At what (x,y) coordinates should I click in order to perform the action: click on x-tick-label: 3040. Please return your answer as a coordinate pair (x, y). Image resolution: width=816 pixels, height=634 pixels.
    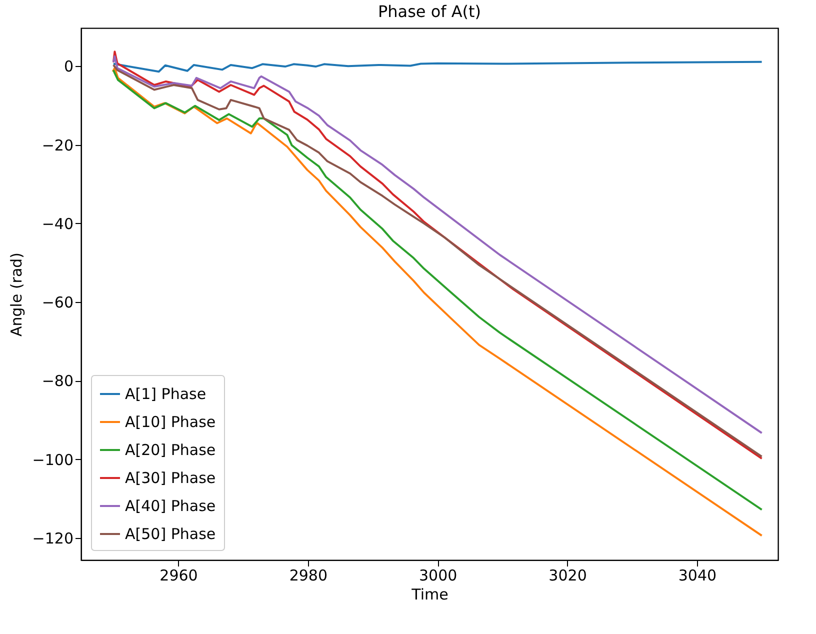
    Looking at the image, I should click on (697, 575).